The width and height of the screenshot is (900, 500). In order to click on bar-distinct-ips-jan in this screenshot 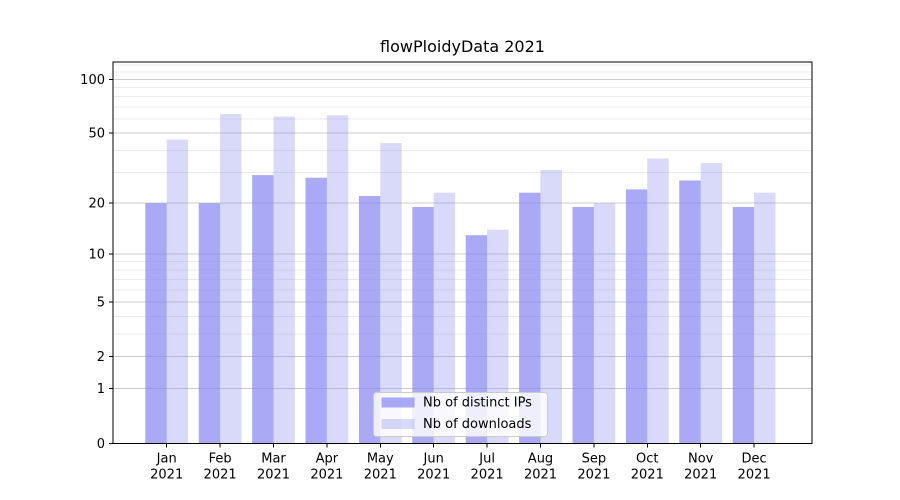, I will do `click(156, 323)`.